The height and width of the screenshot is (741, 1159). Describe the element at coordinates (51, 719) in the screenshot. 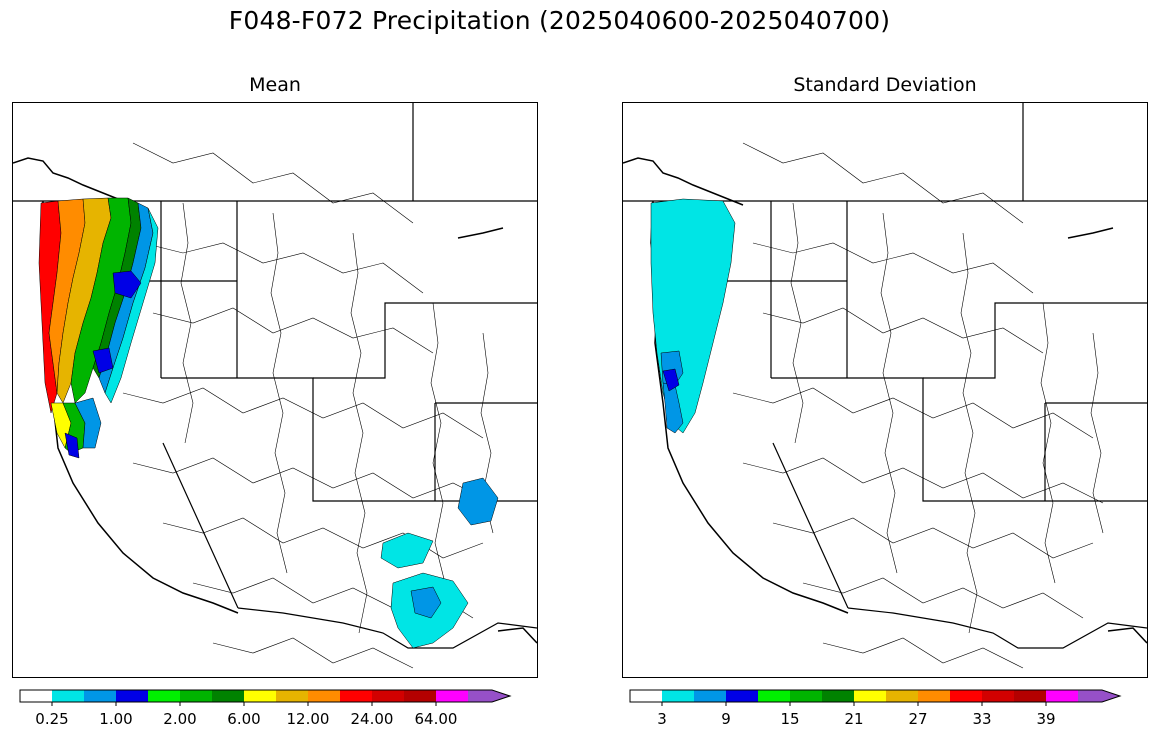

I see `mean-colorbar-tick-label: 0.25` at that location.